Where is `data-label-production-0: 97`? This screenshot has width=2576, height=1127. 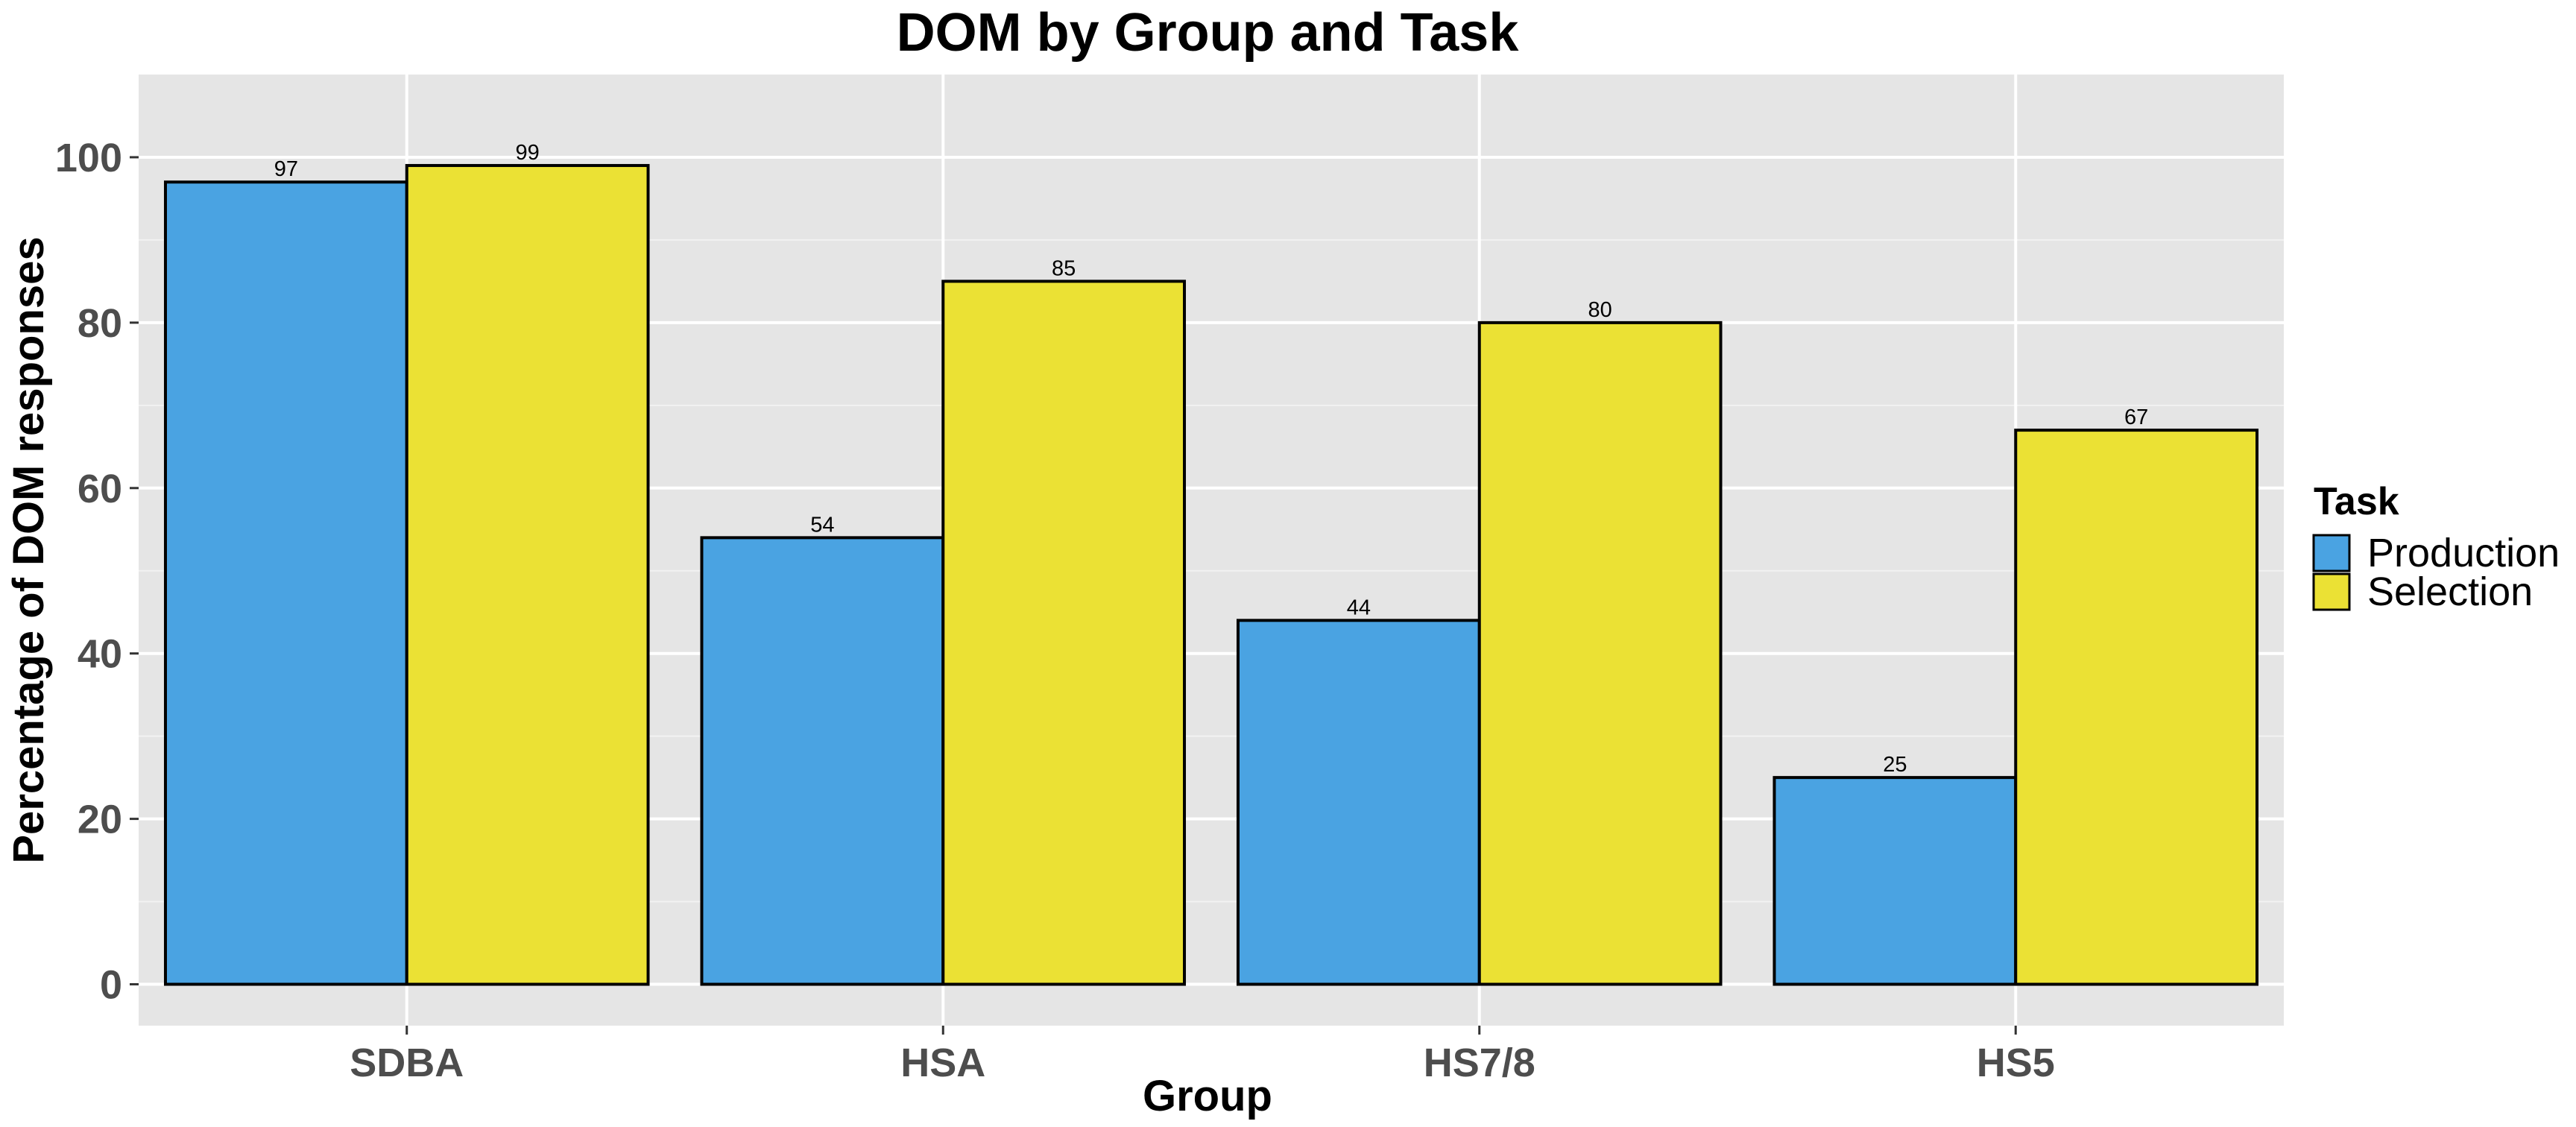 data-label-production-0: 97 is located at coordinates (286, 169).